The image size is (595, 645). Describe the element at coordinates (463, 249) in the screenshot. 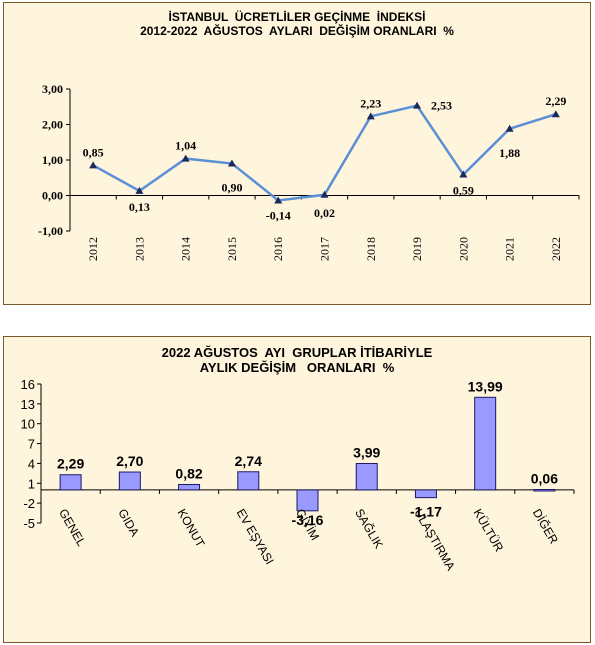

I see `x-tick-label: 2020` at that location.